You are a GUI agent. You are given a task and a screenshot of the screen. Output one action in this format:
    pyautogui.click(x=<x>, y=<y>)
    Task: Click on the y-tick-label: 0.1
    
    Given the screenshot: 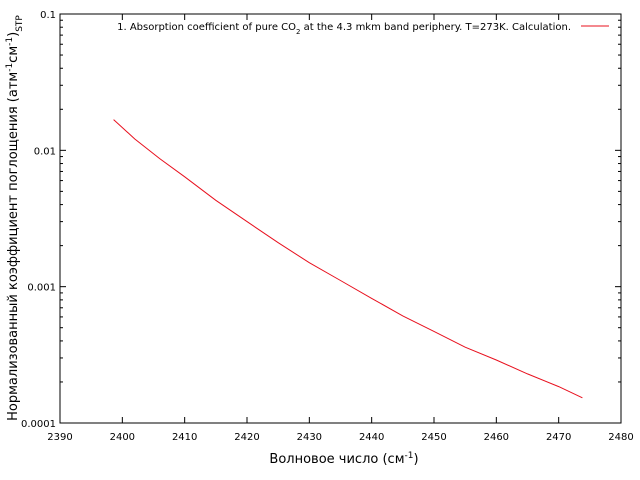 What is the action you would take?
    pyautogui.click(x=48, y=15)
    